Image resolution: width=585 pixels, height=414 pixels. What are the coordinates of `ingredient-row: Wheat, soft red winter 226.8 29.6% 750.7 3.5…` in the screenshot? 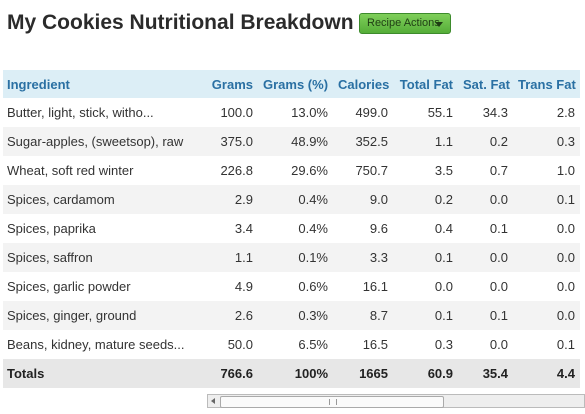 It's located at (291, 170).